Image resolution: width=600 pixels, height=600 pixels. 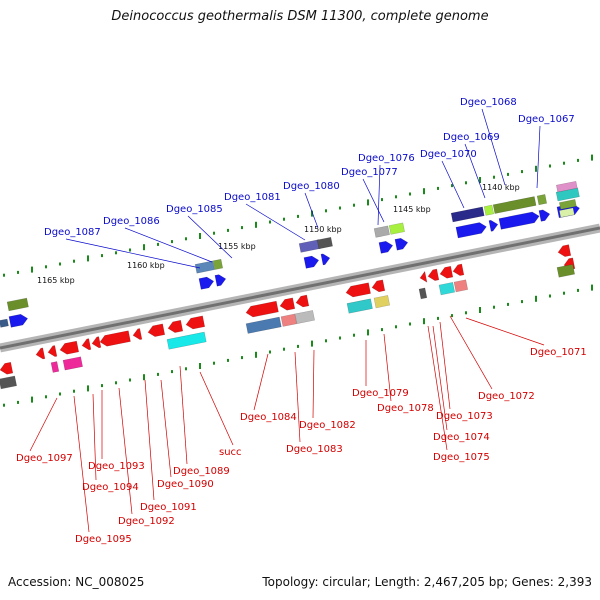 What do you see at coordinates (314, 449) in the screenshot?
I see `gene-label-reverse: Dgeo_1083` at bounding box center [314, 449].